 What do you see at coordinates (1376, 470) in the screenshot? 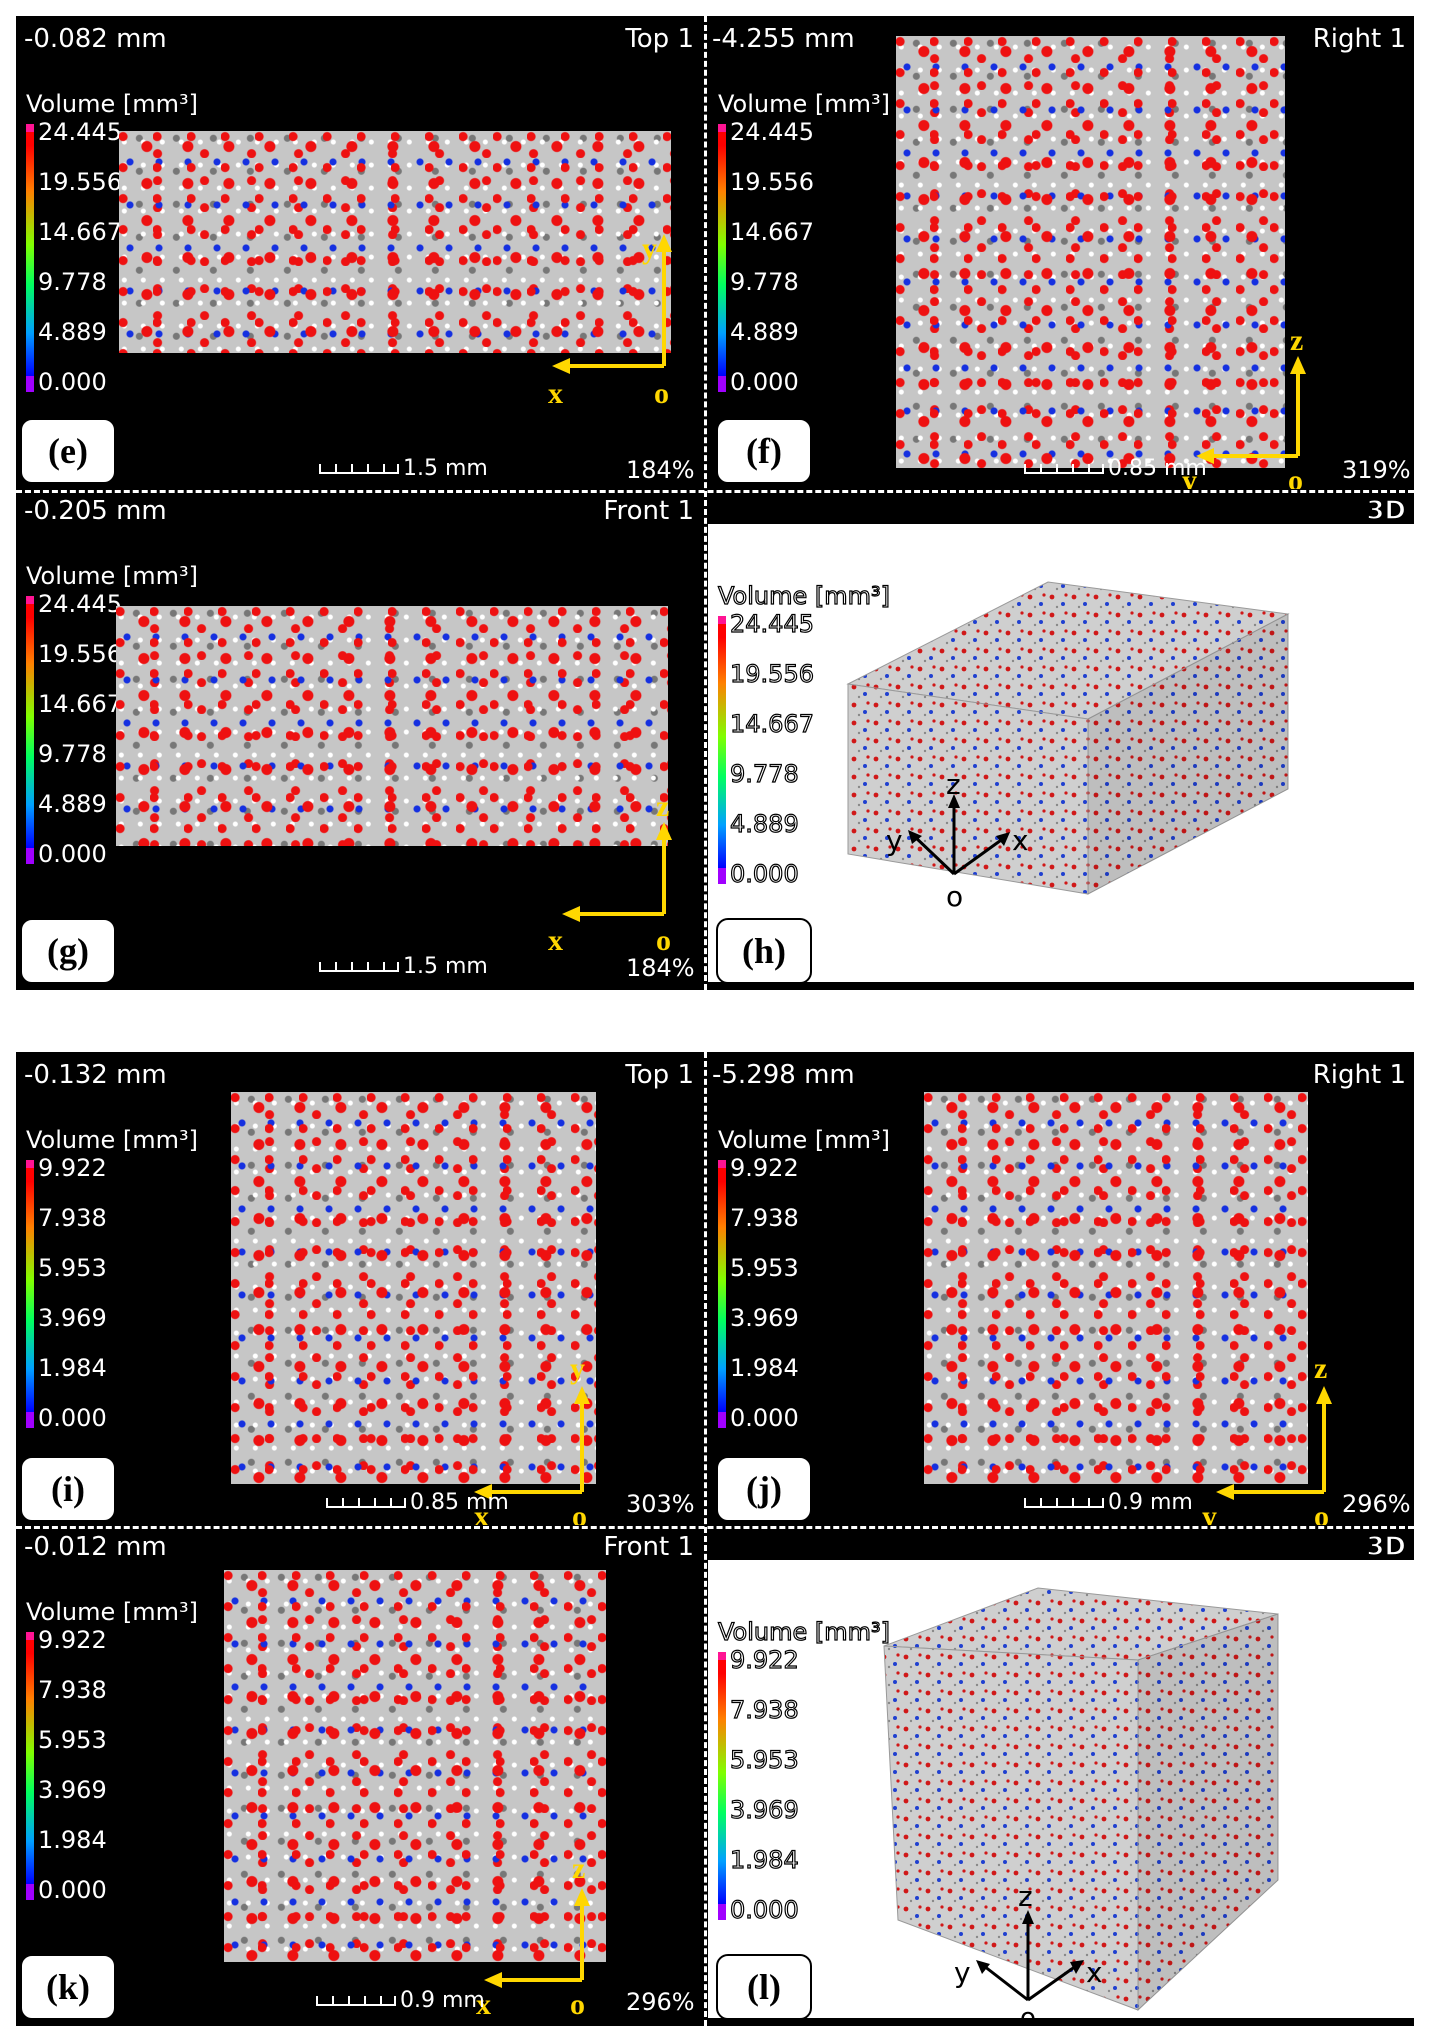
I see `zoom-level: 319%` at bounding box center [1376, 470].